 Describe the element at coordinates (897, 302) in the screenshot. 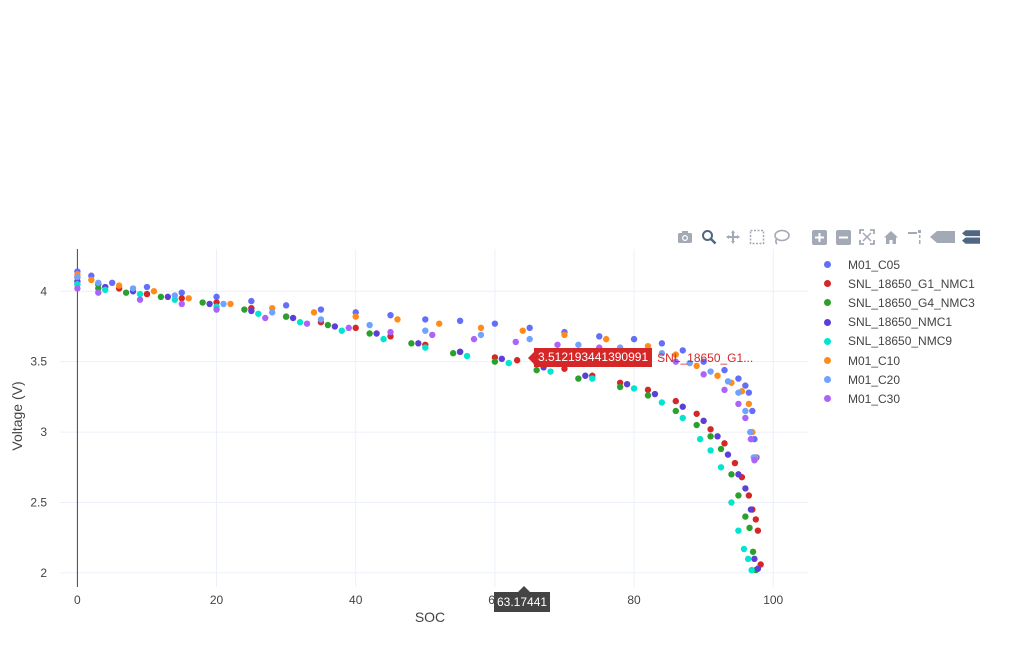

I see `legend-item: SNL_18650_G4_NMC3` at that location.